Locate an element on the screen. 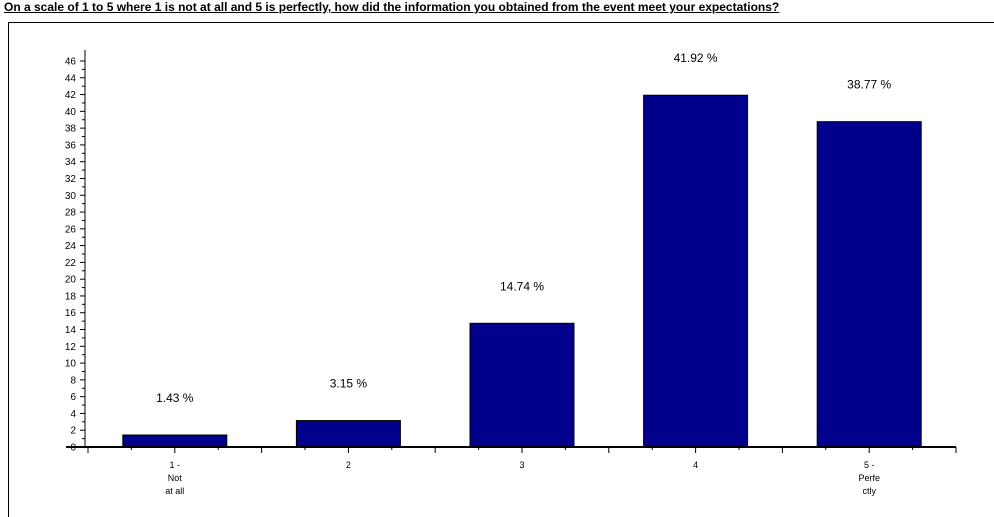  y-tick-label: 20 is located at coordinates (71, 280).